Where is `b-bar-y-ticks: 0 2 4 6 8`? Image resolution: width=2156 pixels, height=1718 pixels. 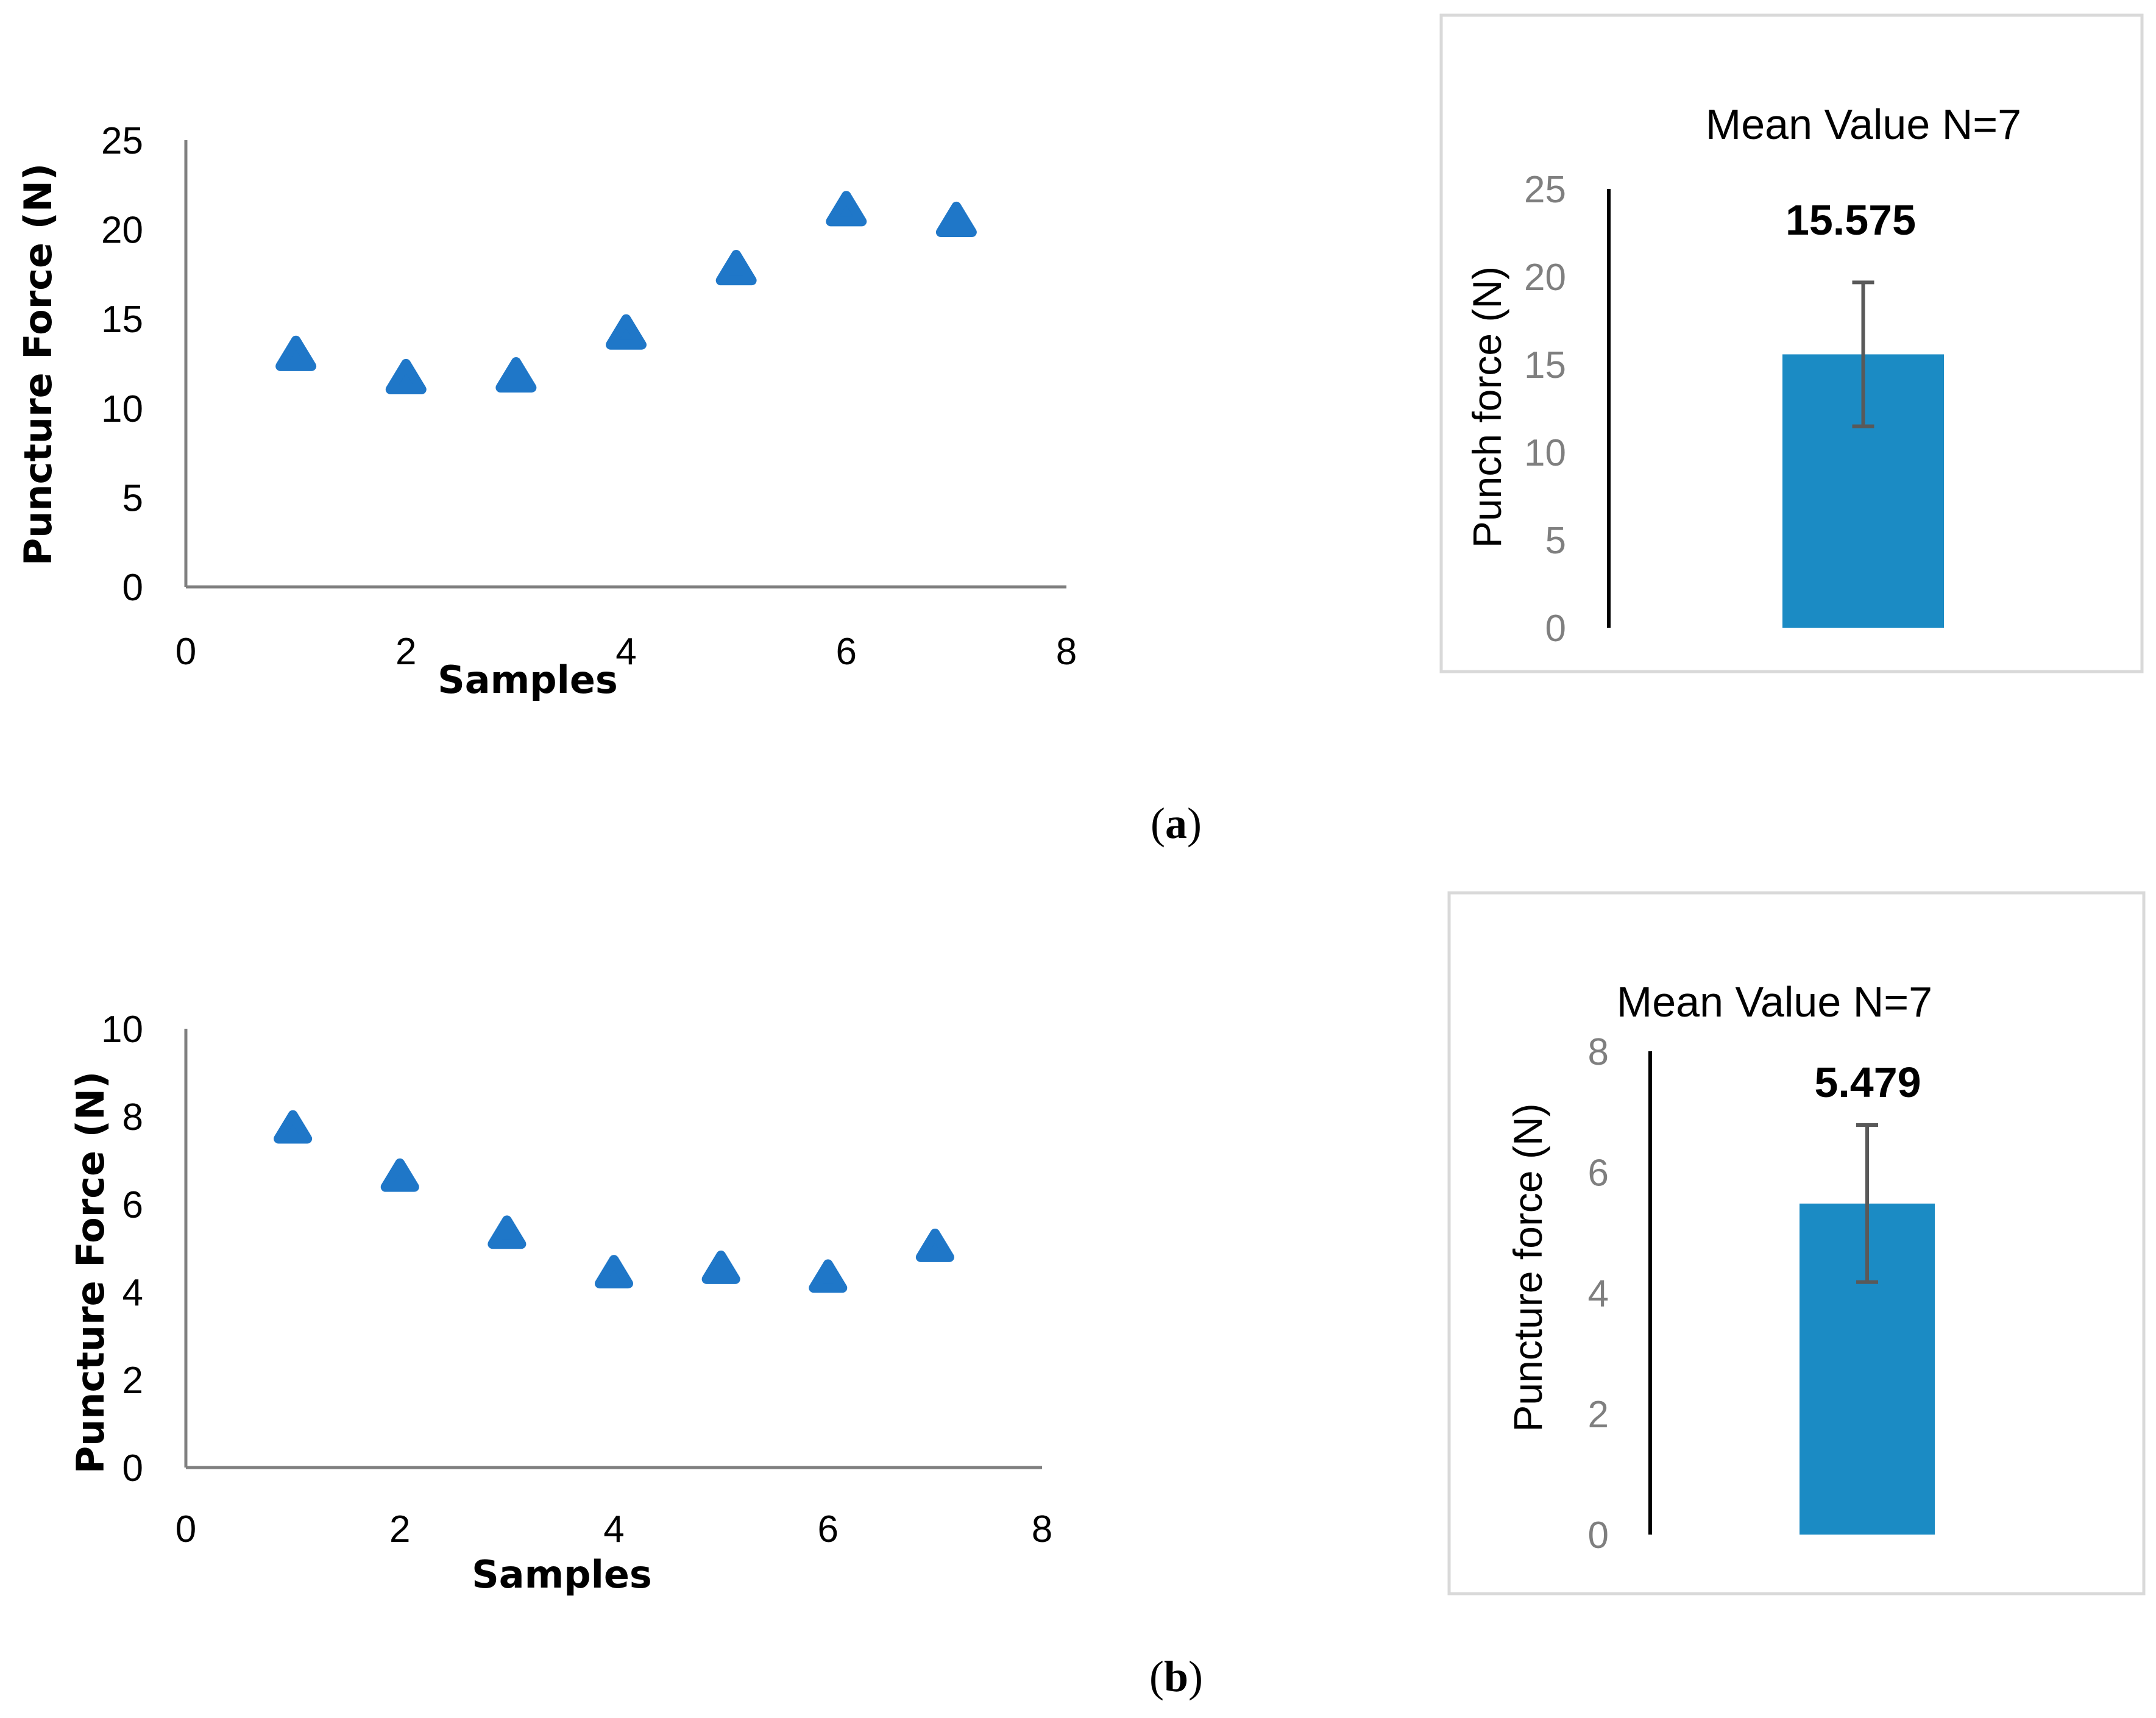 b-bar-y-ticks: 0 2 4 6 8 is located at coordinates (1598, 1293).